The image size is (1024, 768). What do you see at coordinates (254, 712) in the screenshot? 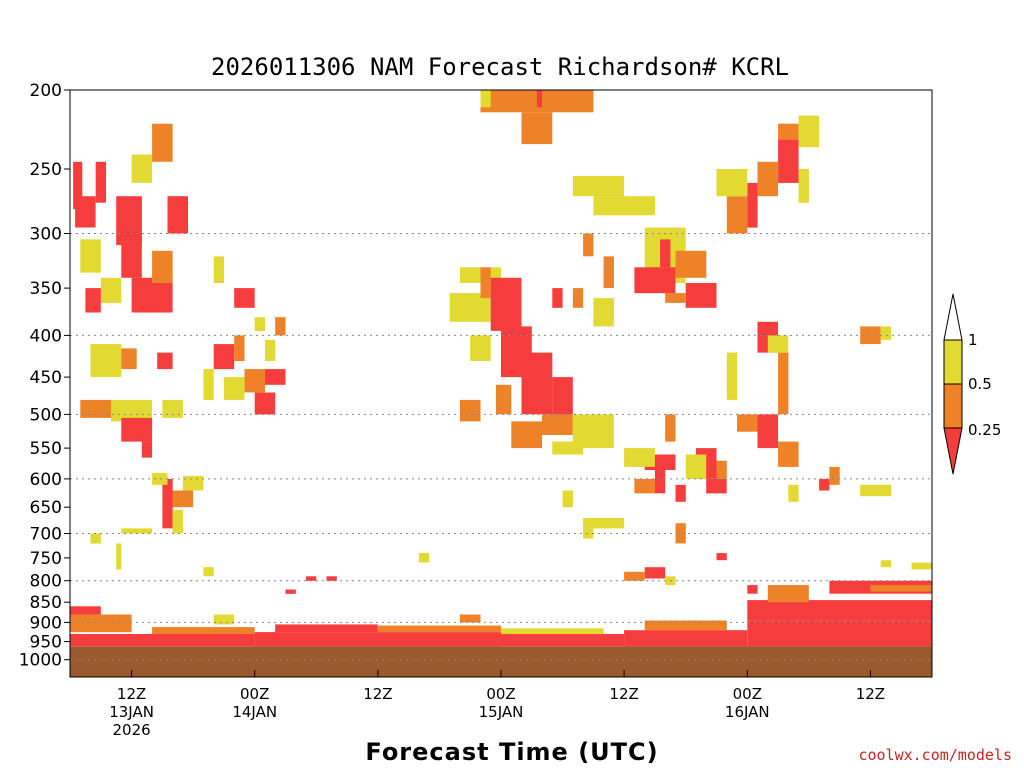
I see `x-tick-label: 14JAN` at bounding box center [254, 712].